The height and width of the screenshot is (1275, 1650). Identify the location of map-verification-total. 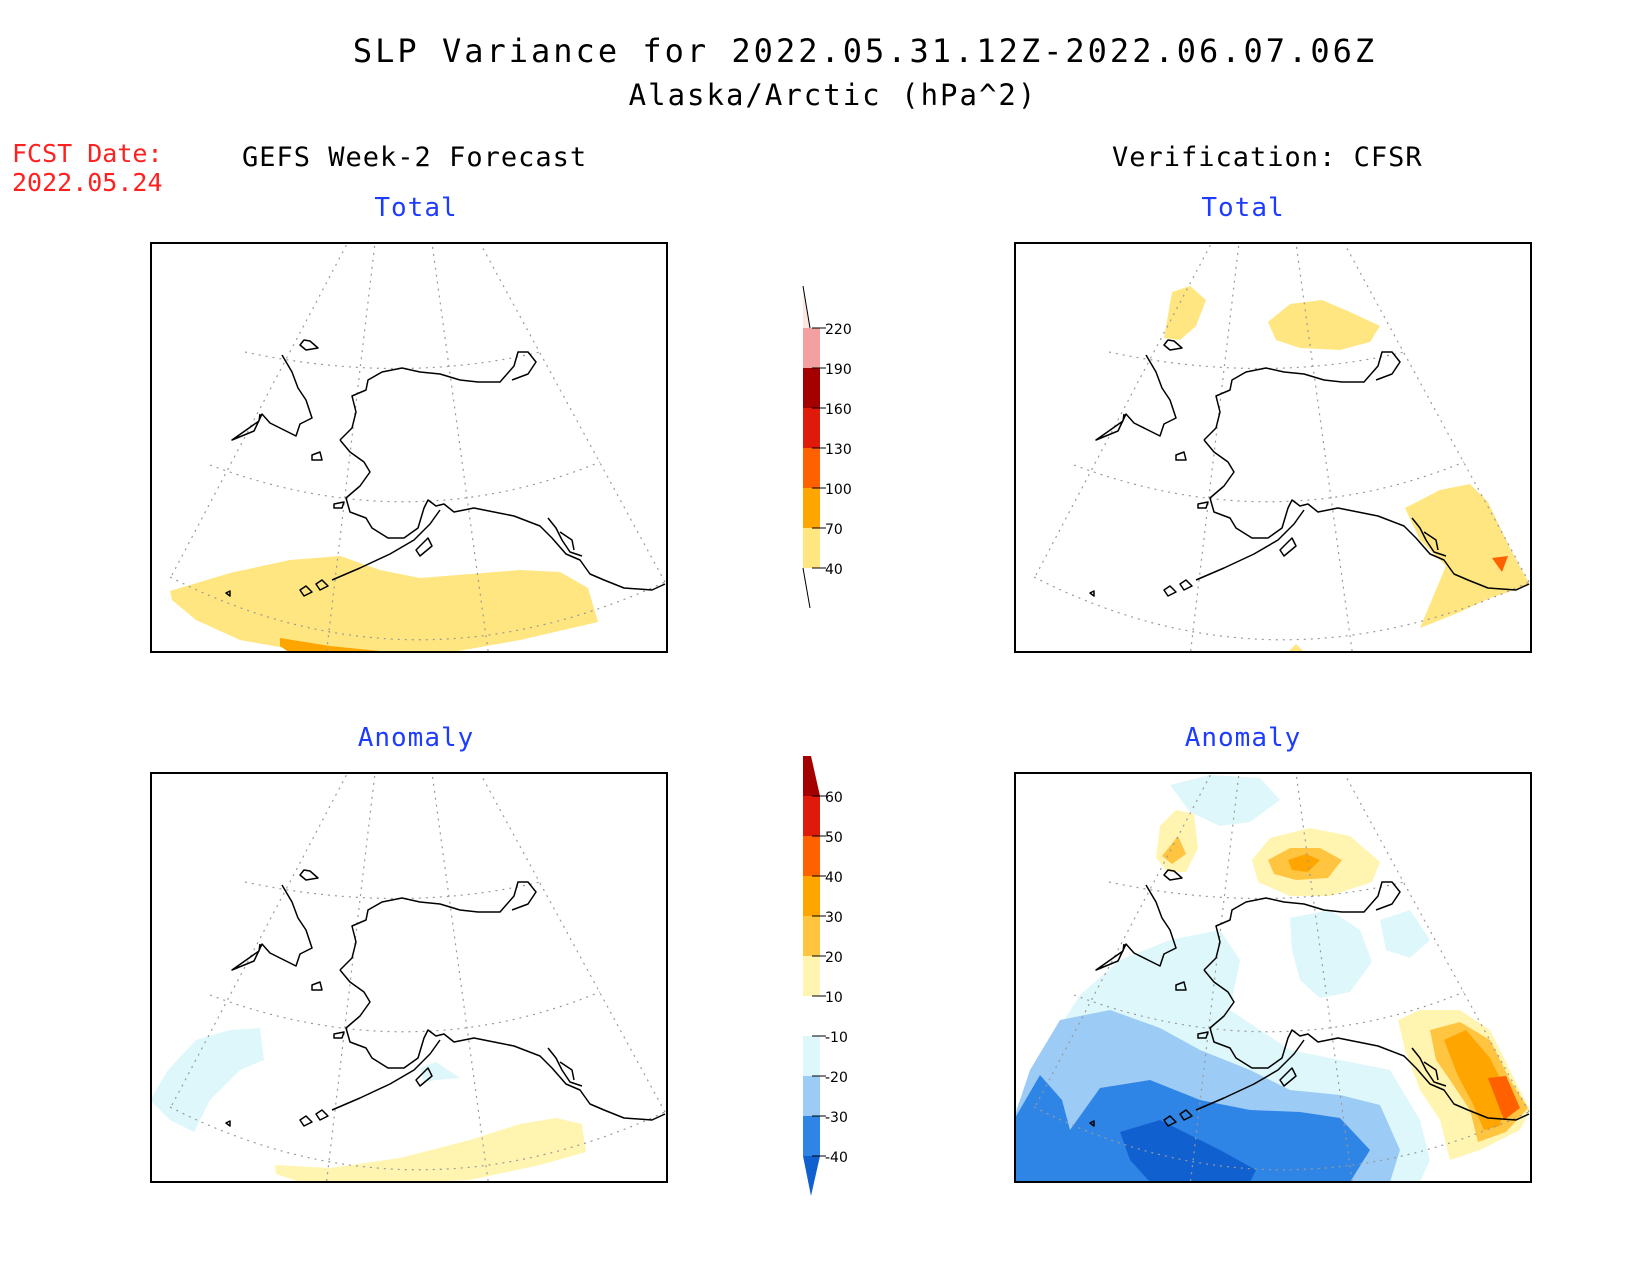
(1273, 447).